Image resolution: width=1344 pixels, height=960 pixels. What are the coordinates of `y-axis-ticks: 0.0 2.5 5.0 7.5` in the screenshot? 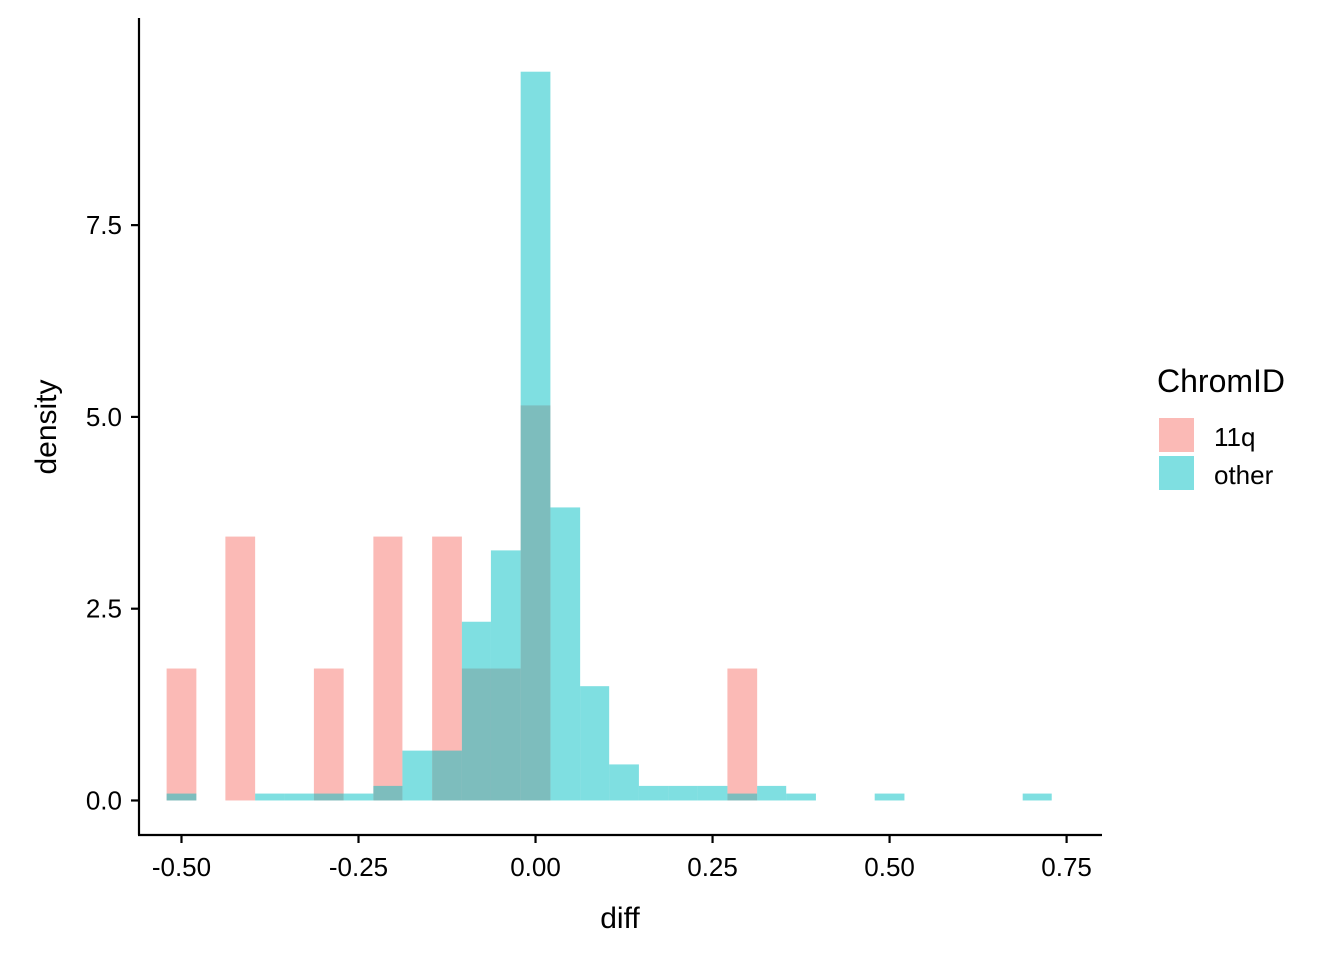 It's located at (112, 512).